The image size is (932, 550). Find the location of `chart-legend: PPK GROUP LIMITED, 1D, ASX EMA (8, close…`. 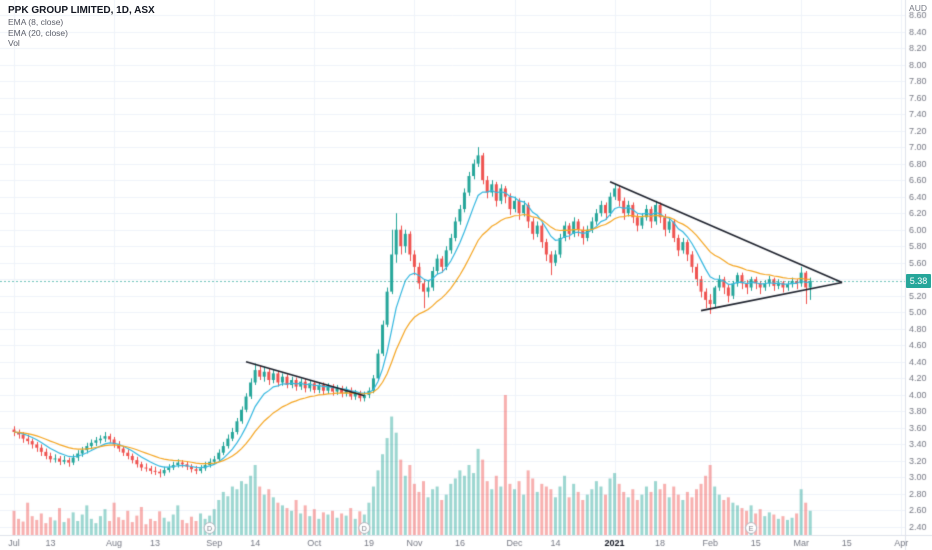

chart-legend: PPK GROUP LIMITED, 1D, ASX EMA (8, close… is located at coordinates (81, 27).